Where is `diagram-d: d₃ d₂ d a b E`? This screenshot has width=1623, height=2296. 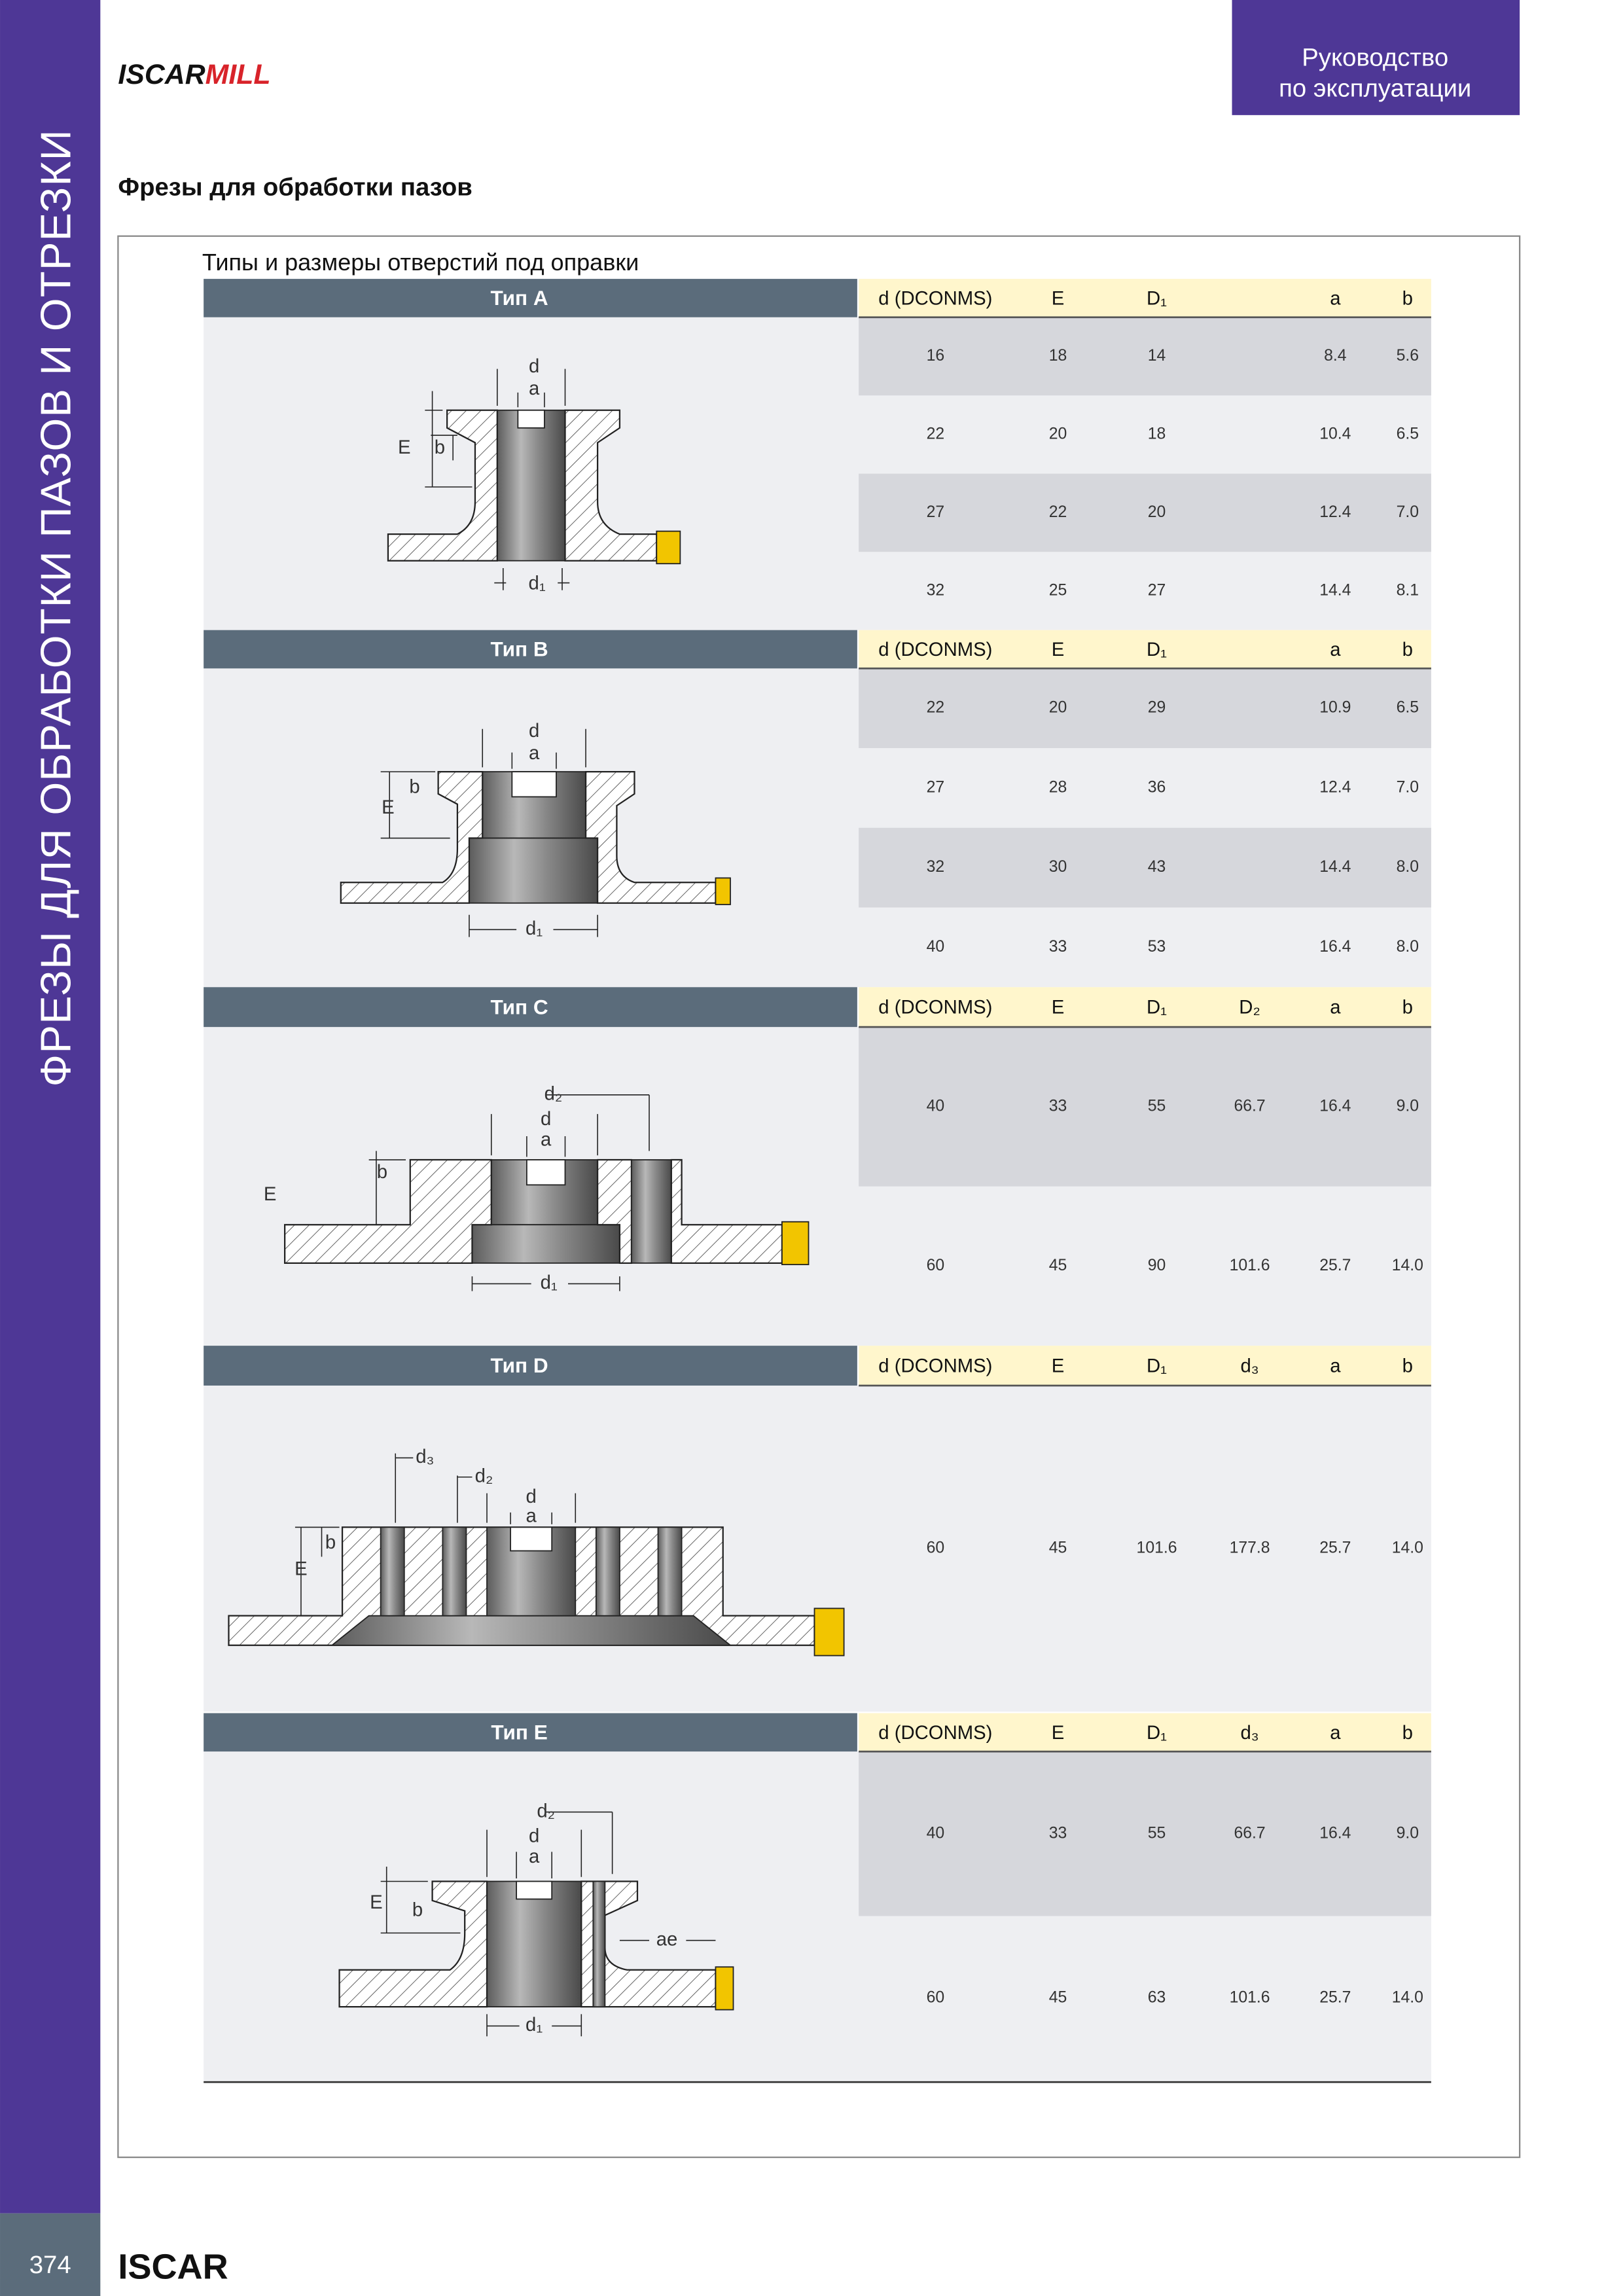
diagram-d: d₃ d₂ d a b E is located at coordinates (536, 1551).